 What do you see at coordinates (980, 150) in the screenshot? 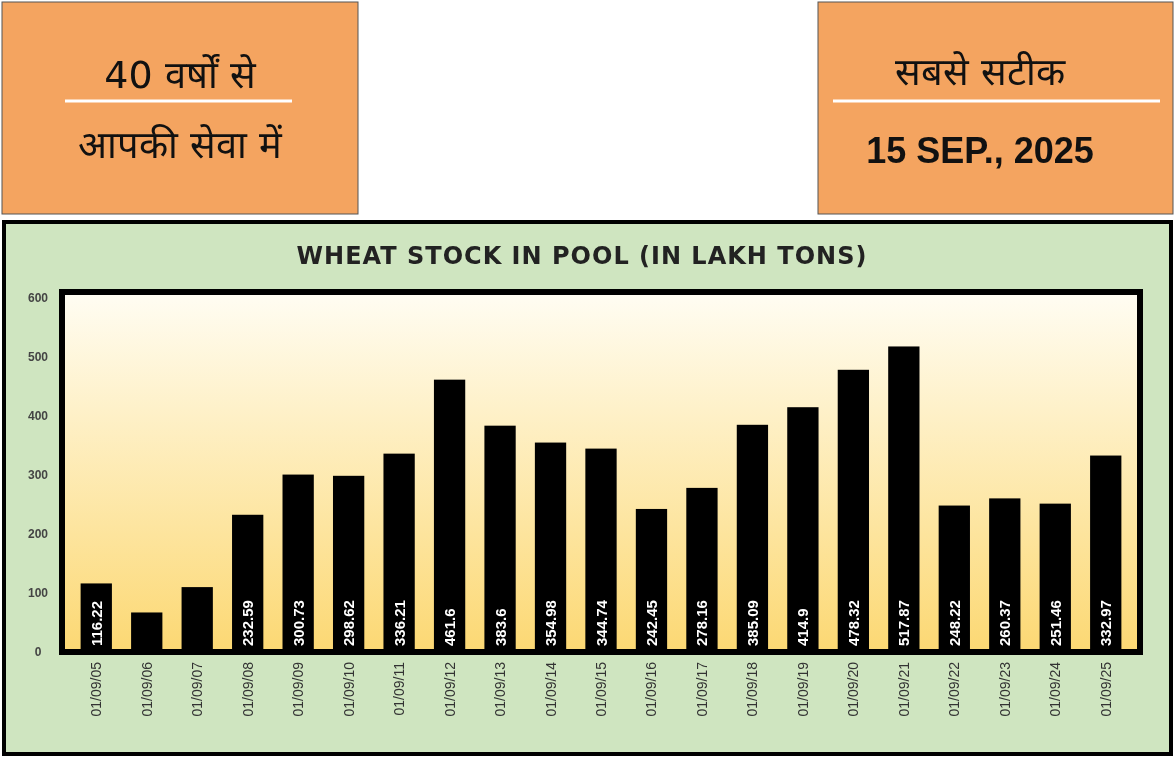
I see `text: 15 SEP., 2025` at bounding box center [980, 150].